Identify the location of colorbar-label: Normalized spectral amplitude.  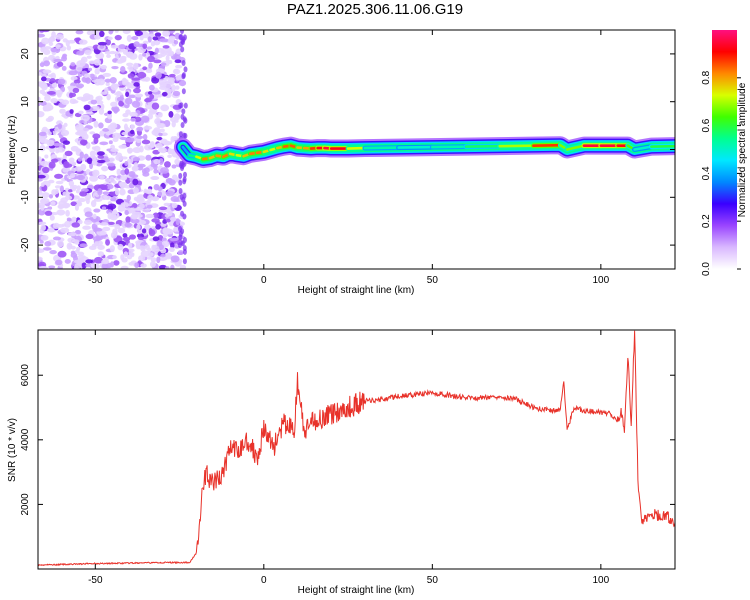
(742, 149).